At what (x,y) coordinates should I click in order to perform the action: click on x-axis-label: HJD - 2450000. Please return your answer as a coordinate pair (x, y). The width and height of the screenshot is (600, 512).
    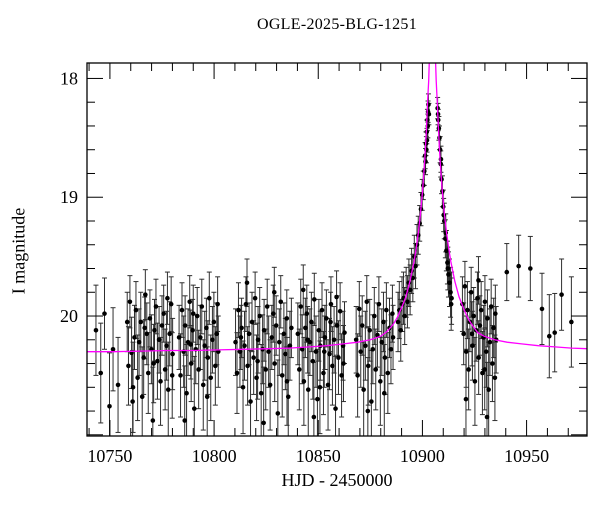
    Looking at the image, I should click on (337, 480).